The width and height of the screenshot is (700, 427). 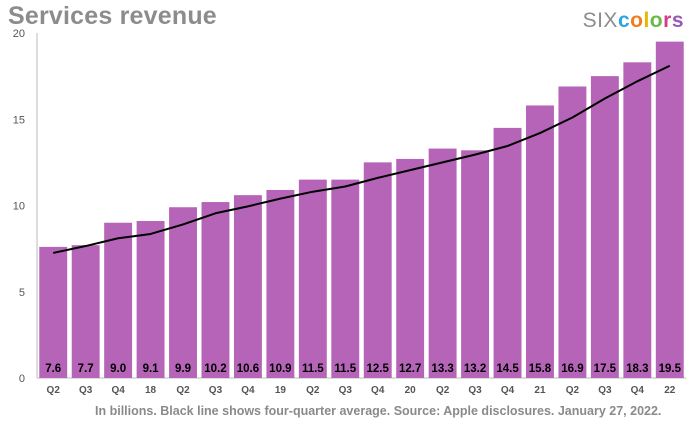 What do you see at coordinates (19, 34) in the screenshot?
I see `y-tick-label: 20` at bounding box center [19, 34].